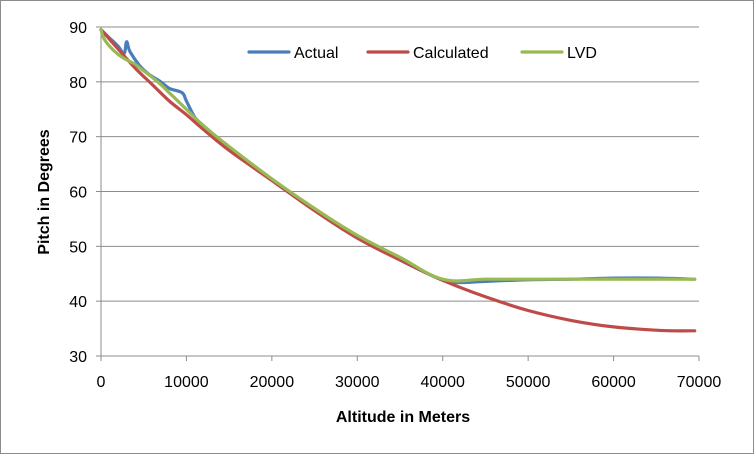 This screenshot has width=754, height=455. I want to click on legend-label-actual: Actual, so click(316, 53).